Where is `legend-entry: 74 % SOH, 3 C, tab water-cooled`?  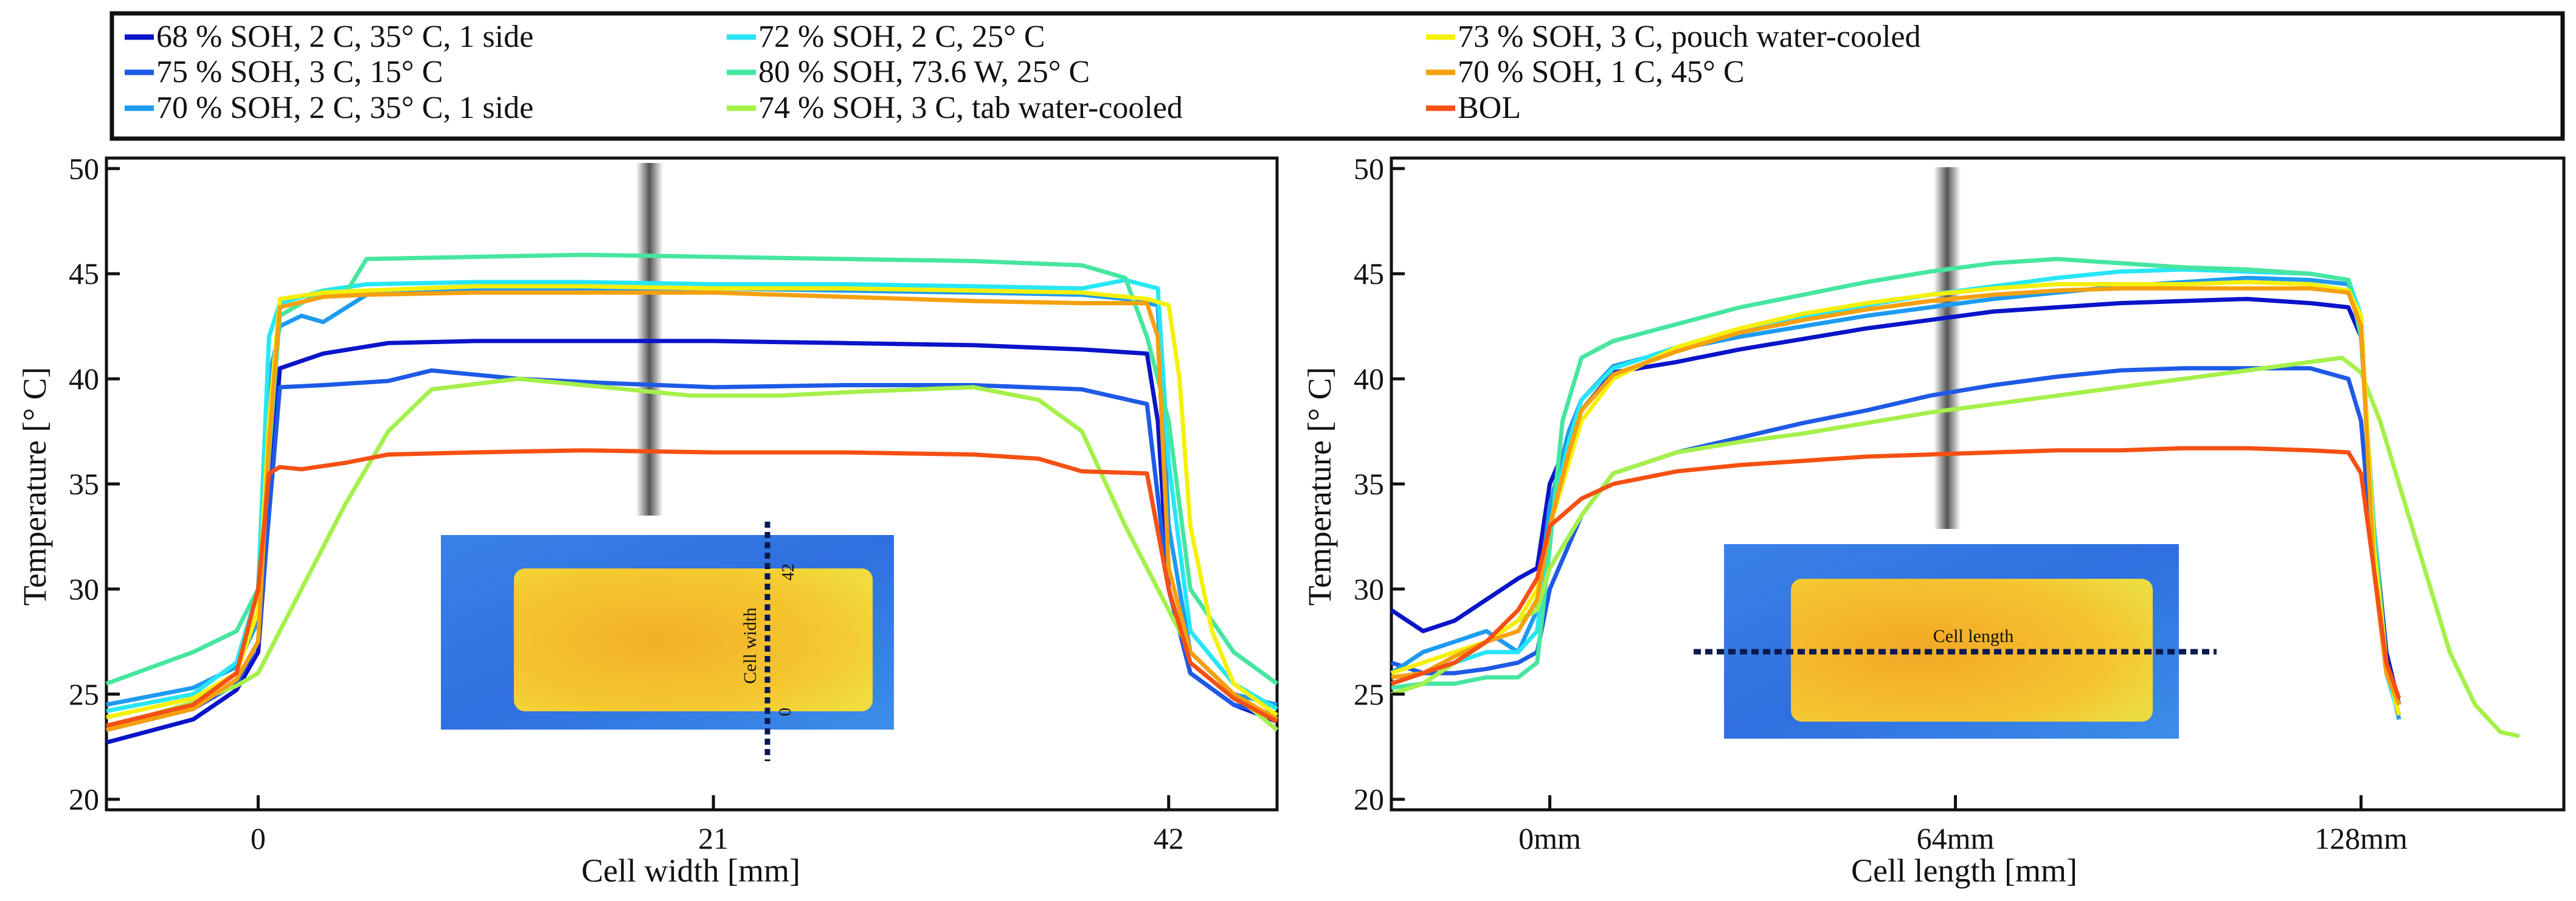
legend-entry: 74 % SOH, 3 C, tab water-cooled is located at coordinates (955, 108).